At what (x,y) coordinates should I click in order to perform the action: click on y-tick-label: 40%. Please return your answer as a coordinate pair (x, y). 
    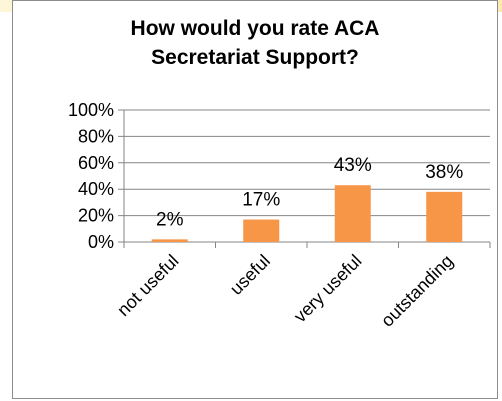
    Looking at the image, I should click on (96, 189).